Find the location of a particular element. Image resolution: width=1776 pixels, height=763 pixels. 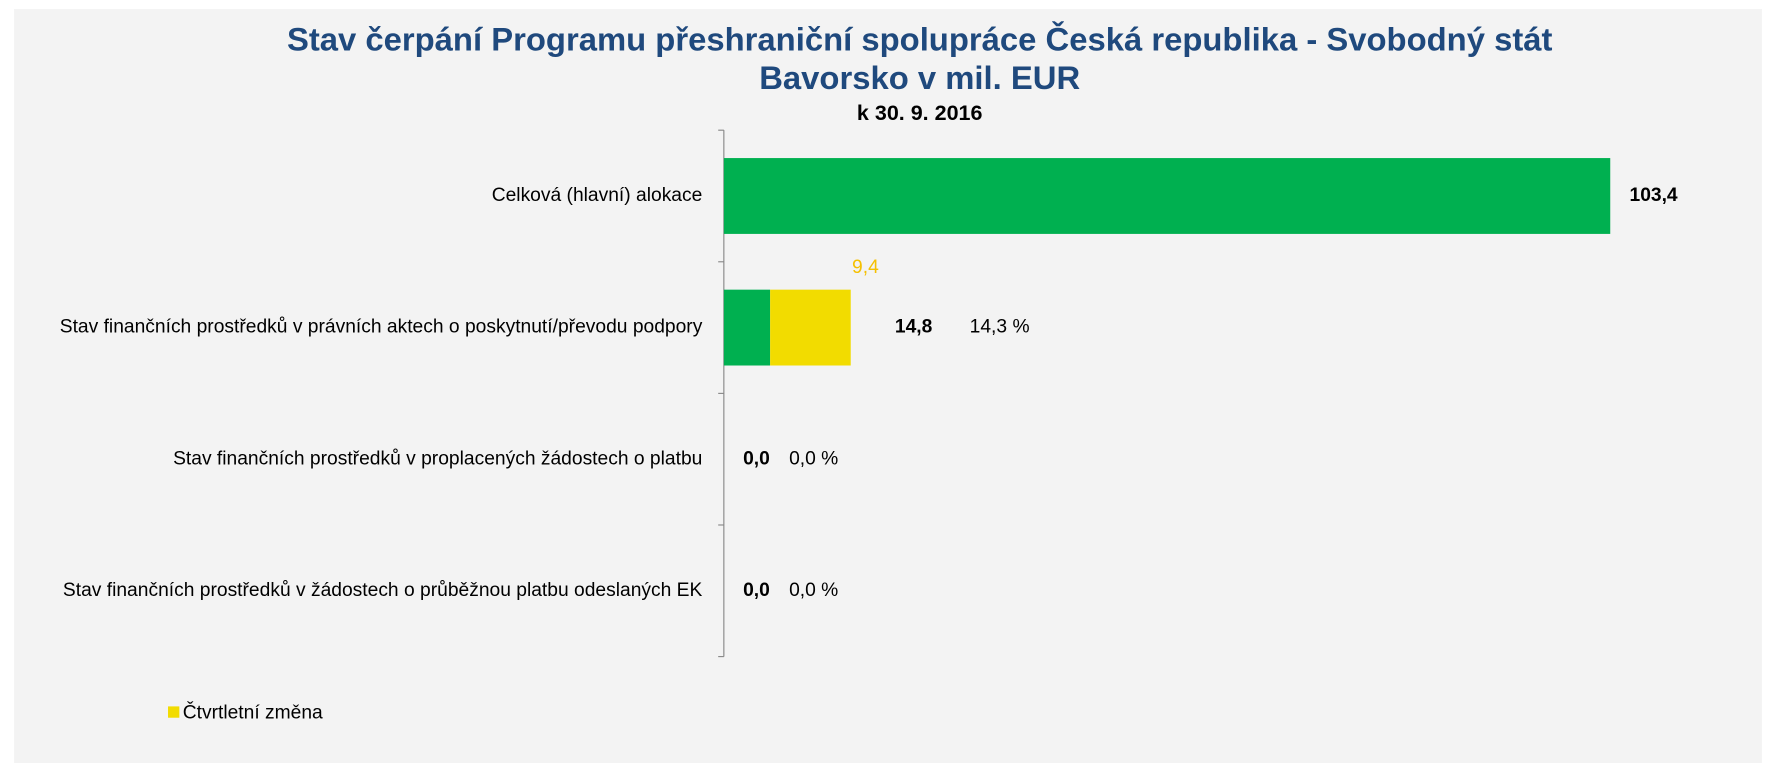

category-label: Celková (hlavní) alokace is located at coordinates (597, 195).